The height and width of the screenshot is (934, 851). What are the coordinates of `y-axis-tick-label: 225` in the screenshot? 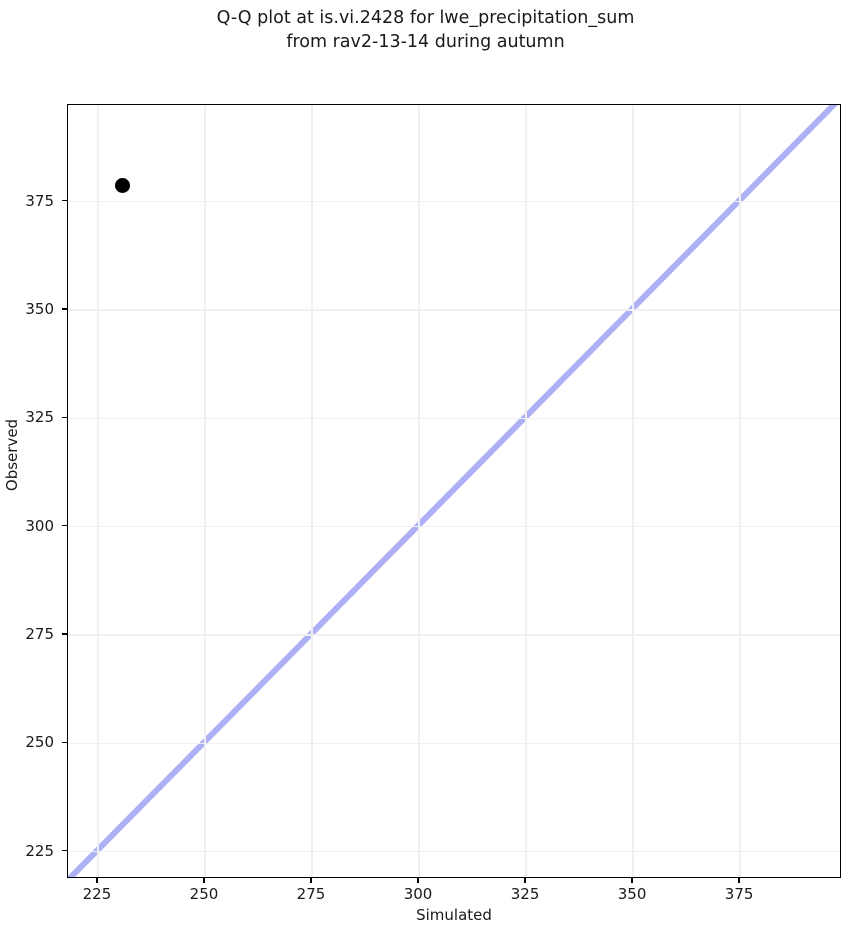 It's located at (39, 850).